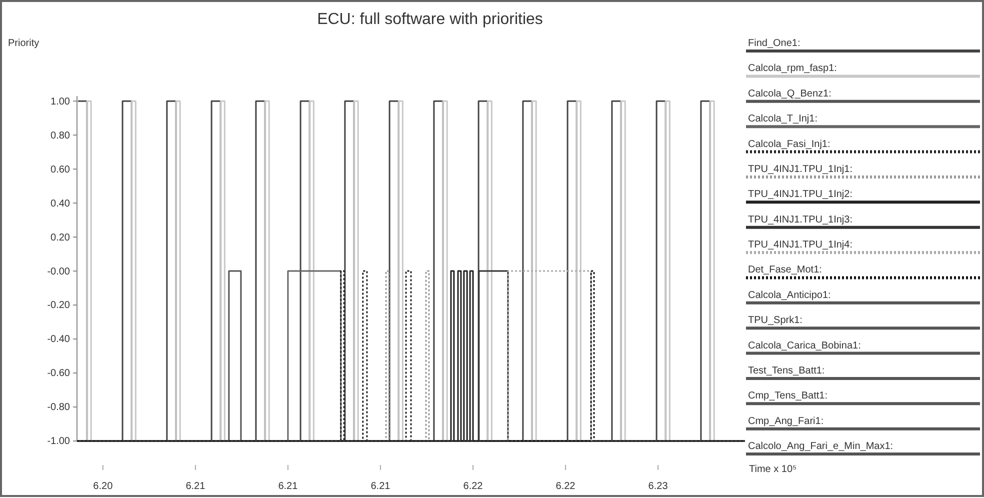  I want to click on text: Calcola_Q_Benz1:, so click(790, 94).